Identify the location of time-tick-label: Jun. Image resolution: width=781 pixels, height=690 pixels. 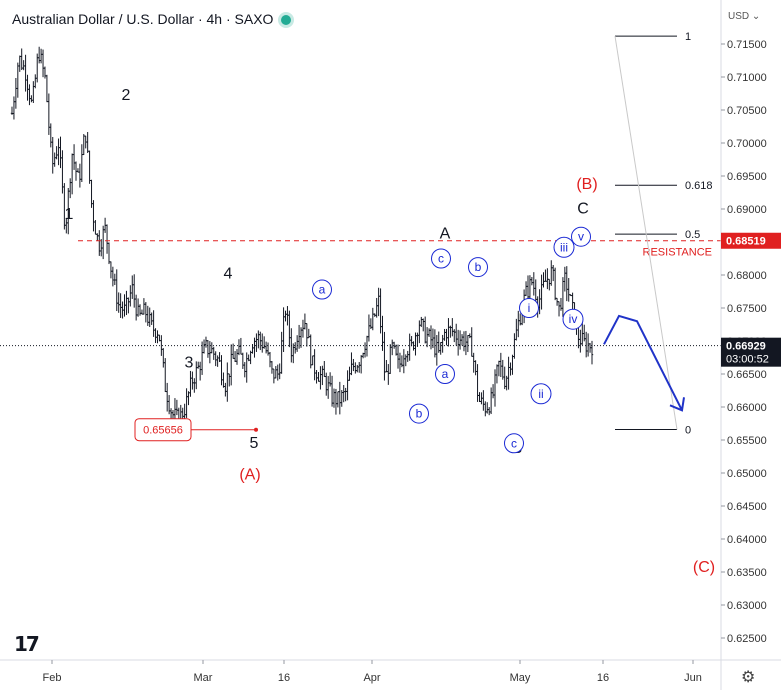
(693, 678).